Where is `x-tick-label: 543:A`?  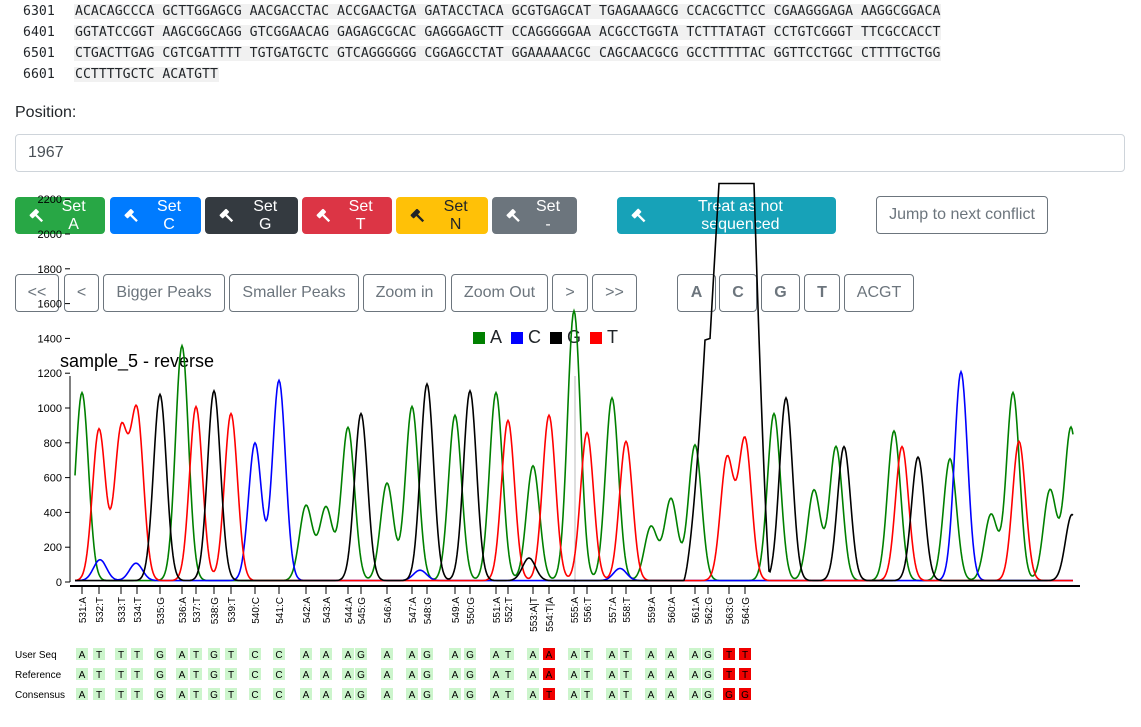
x-tick-label: 543:A is located at coordinates (327, 610).